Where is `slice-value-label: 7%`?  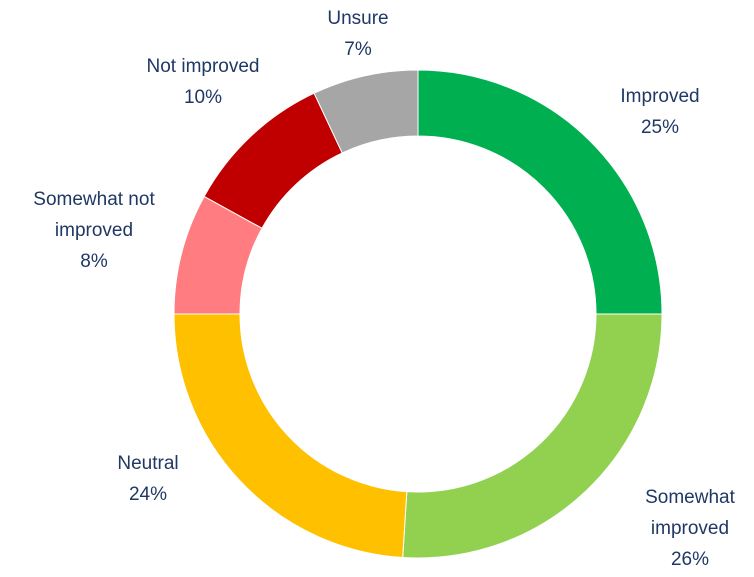 slice-value-label: 7% is located at coordinates (358, 49).